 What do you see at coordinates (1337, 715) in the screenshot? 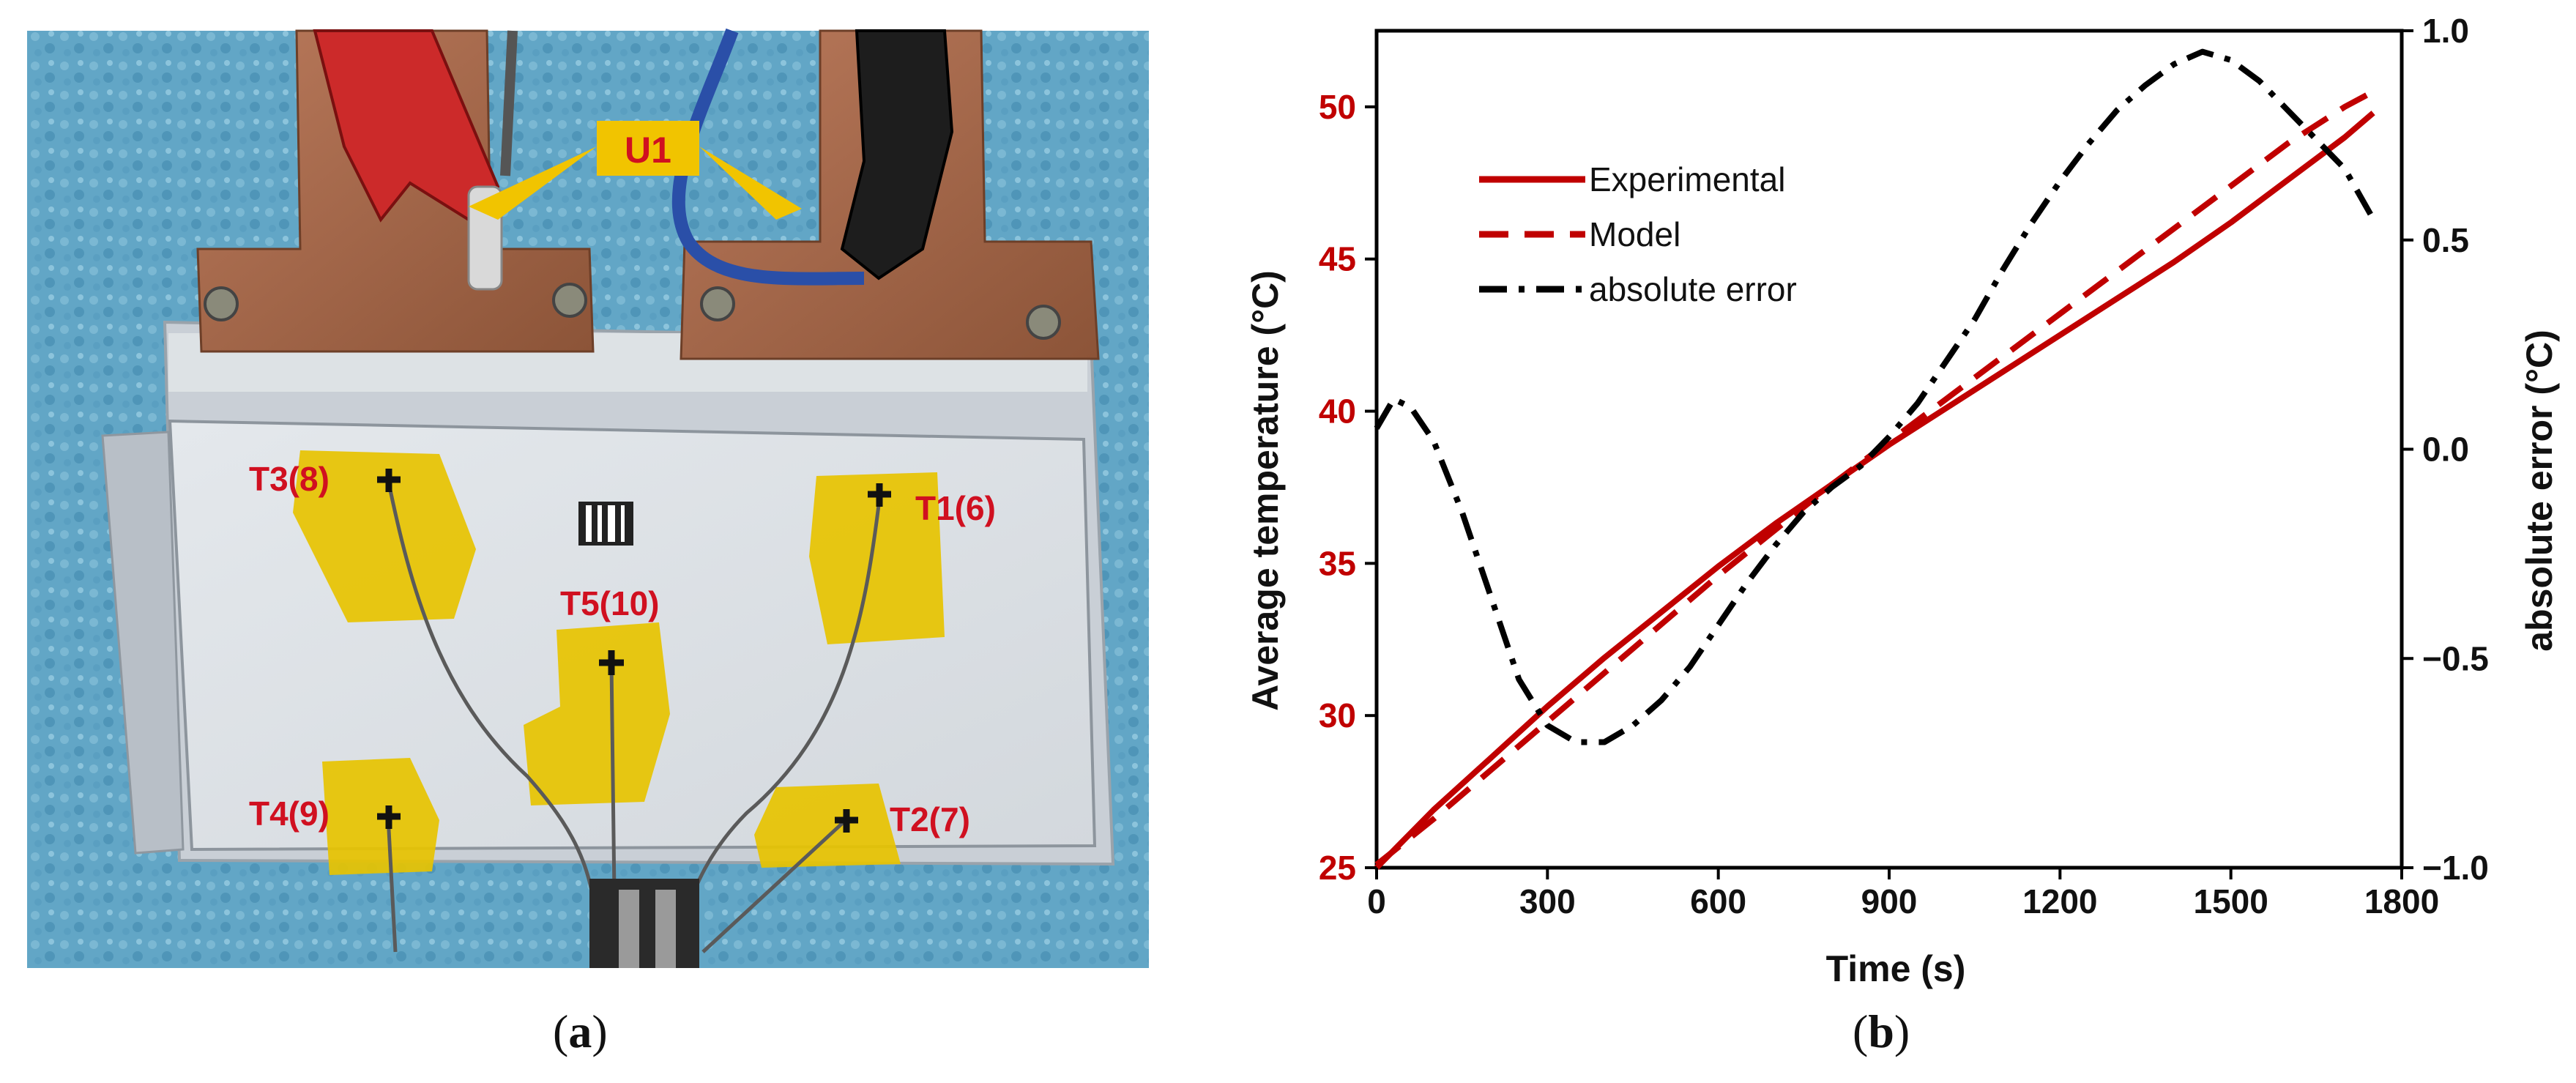
I see `y-left-tick-label: 30` at bounding box center [1337, 715].